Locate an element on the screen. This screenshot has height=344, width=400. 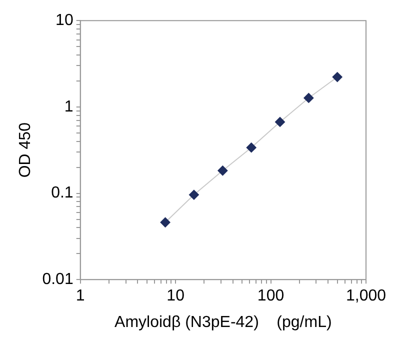
y-tick-label: 0.1 is located at coordinates (62, 193).